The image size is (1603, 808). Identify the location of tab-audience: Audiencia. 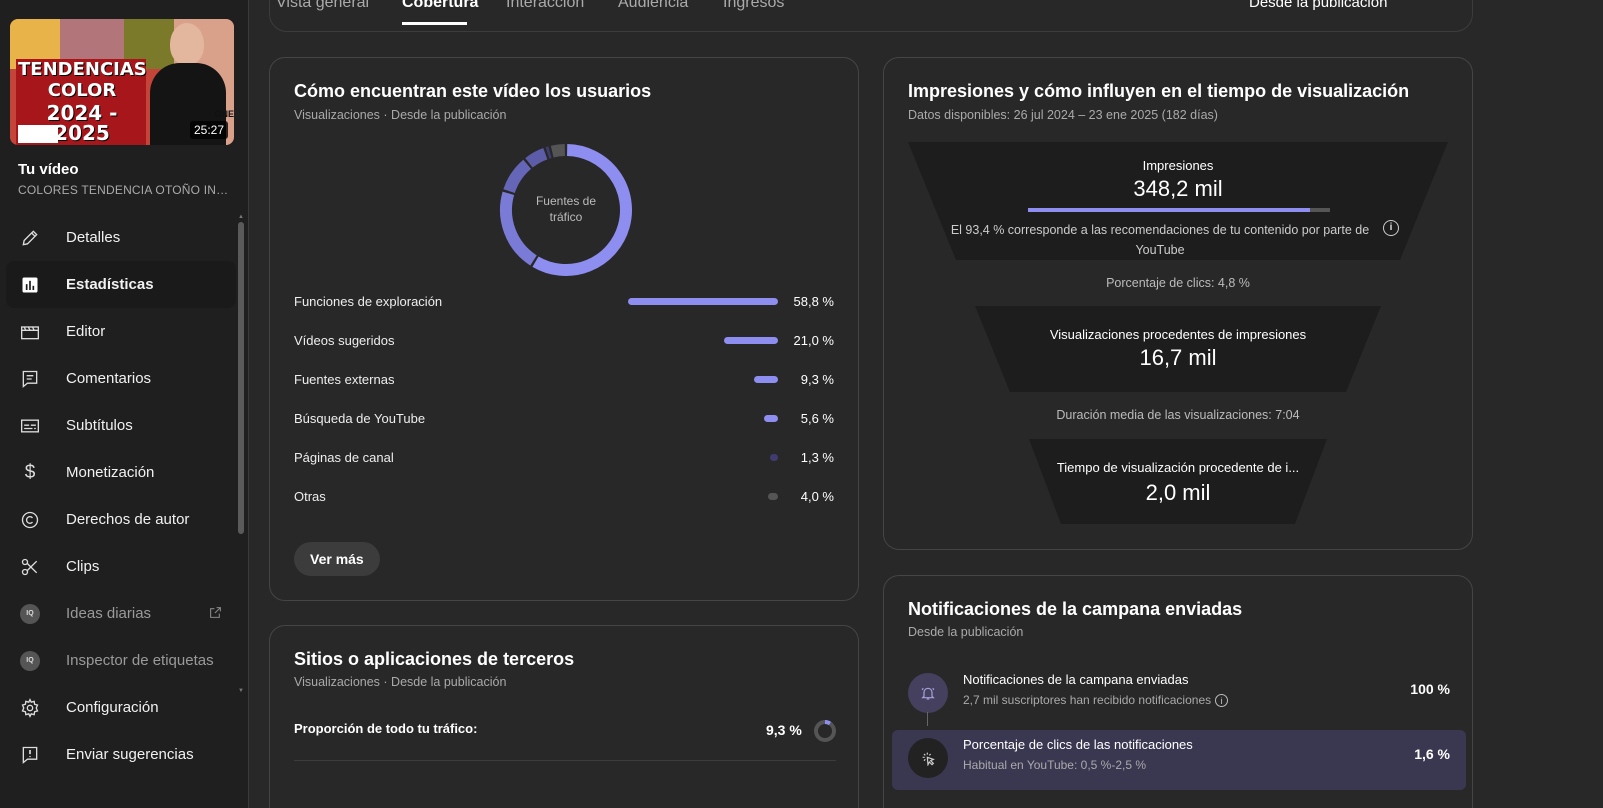
(653, 5).